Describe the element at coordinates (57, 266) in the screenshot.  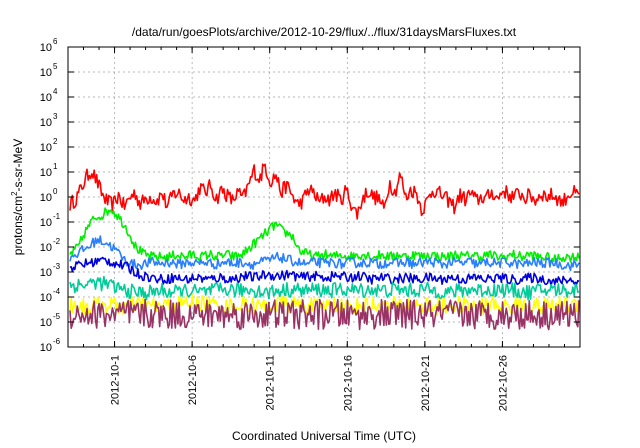
I see `y-tick-exponent: -3` at that location.